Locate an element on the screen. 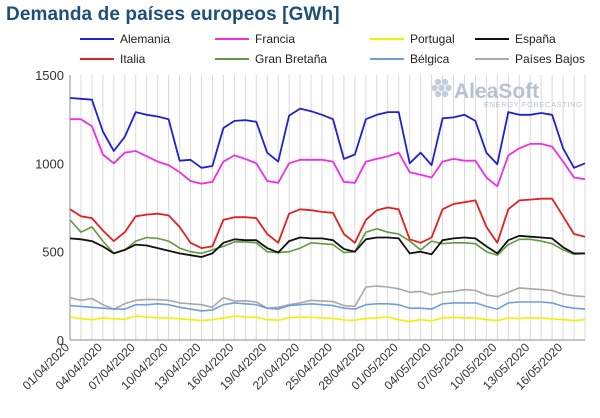  series-line-italia is located at coordinates (327, 223).